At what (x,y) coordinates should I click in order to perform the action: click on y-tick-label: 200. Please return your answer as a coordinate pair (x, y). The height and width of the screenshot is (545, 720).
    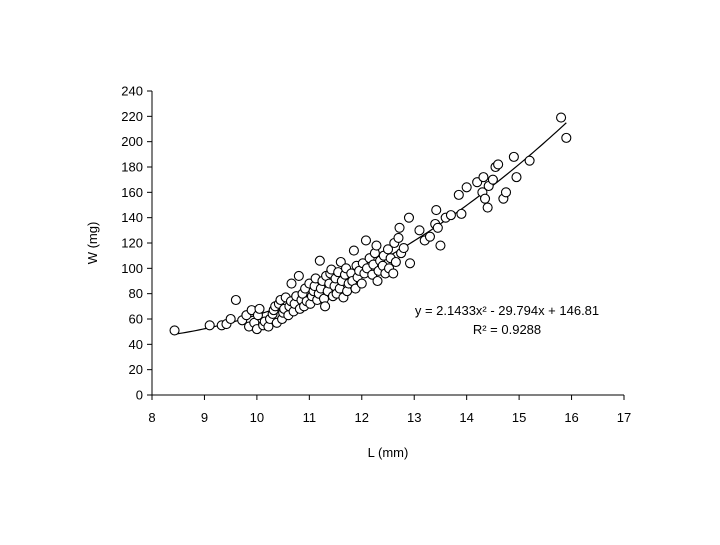
    Looking at the image, I should click on (132, 141).